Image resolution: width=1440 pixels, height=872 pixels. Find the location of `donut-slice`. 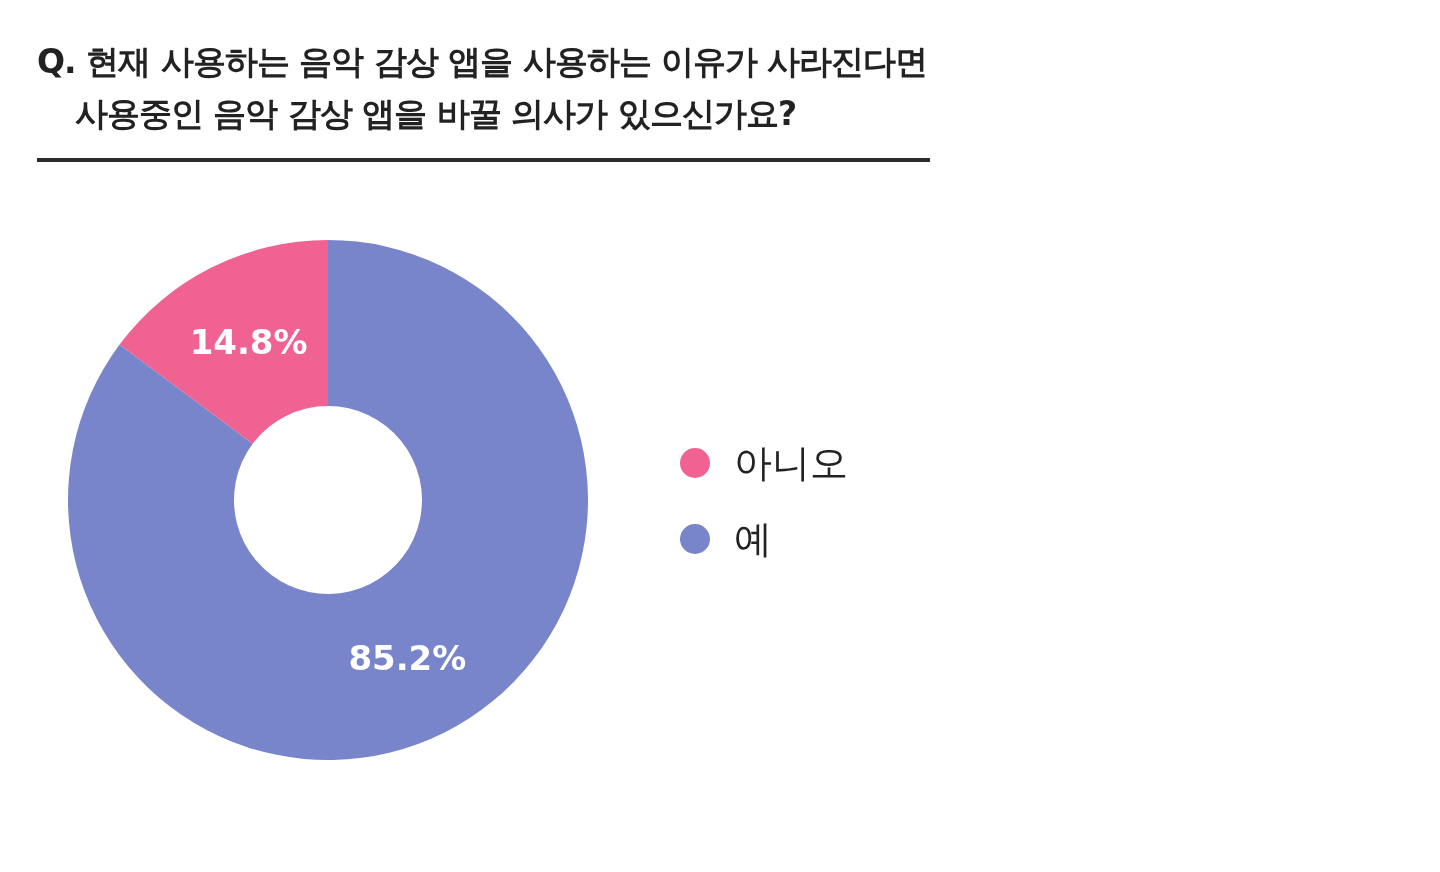

donut-slice is located at coordinates (223, 342).